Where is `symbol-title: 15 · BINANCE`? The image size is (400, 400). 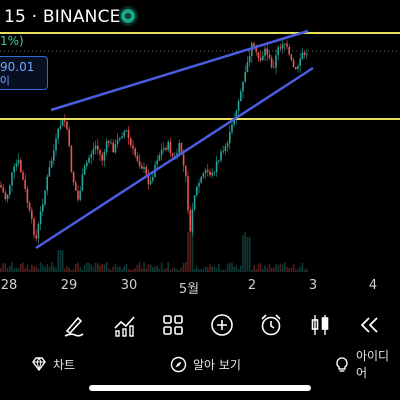
symbol-title: 15 · BINANCE is located at coordinates (62, 17).